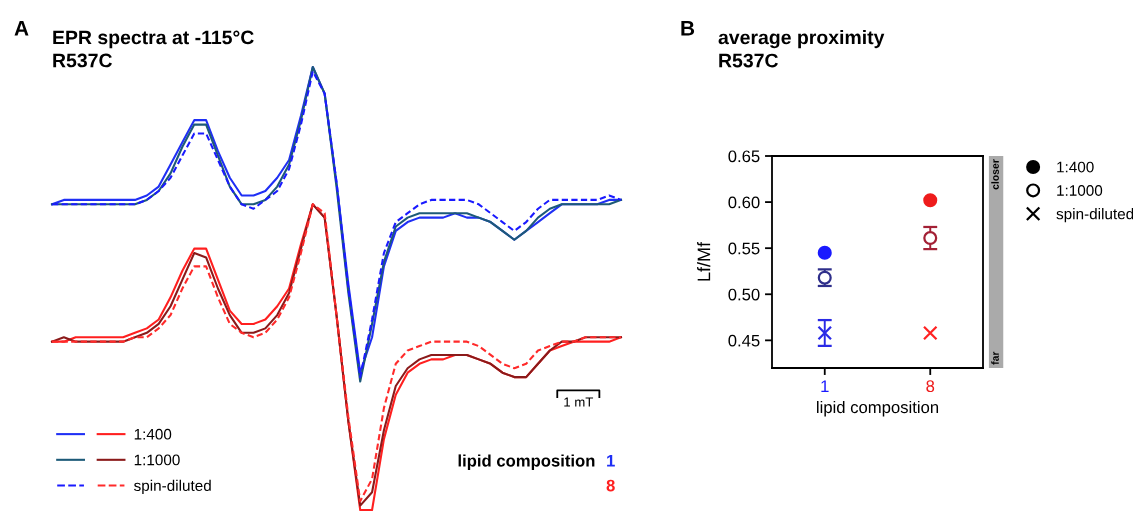  Describe the element at coordinates (878, 408) in the screenshot. I see `x-axis-title: lipid composition` at that location.